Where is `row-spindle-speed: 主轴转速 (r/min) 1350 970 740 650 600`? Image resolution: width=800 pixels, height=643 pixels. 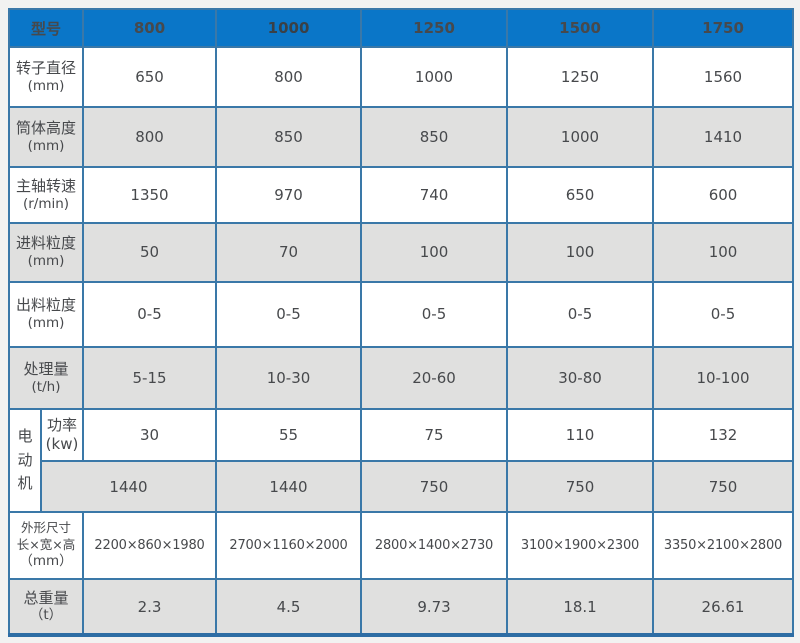 row-spindle-speed: 主轴转速 (r/min) 1350 970 740 650 600 is located at coordinates (401, 194).